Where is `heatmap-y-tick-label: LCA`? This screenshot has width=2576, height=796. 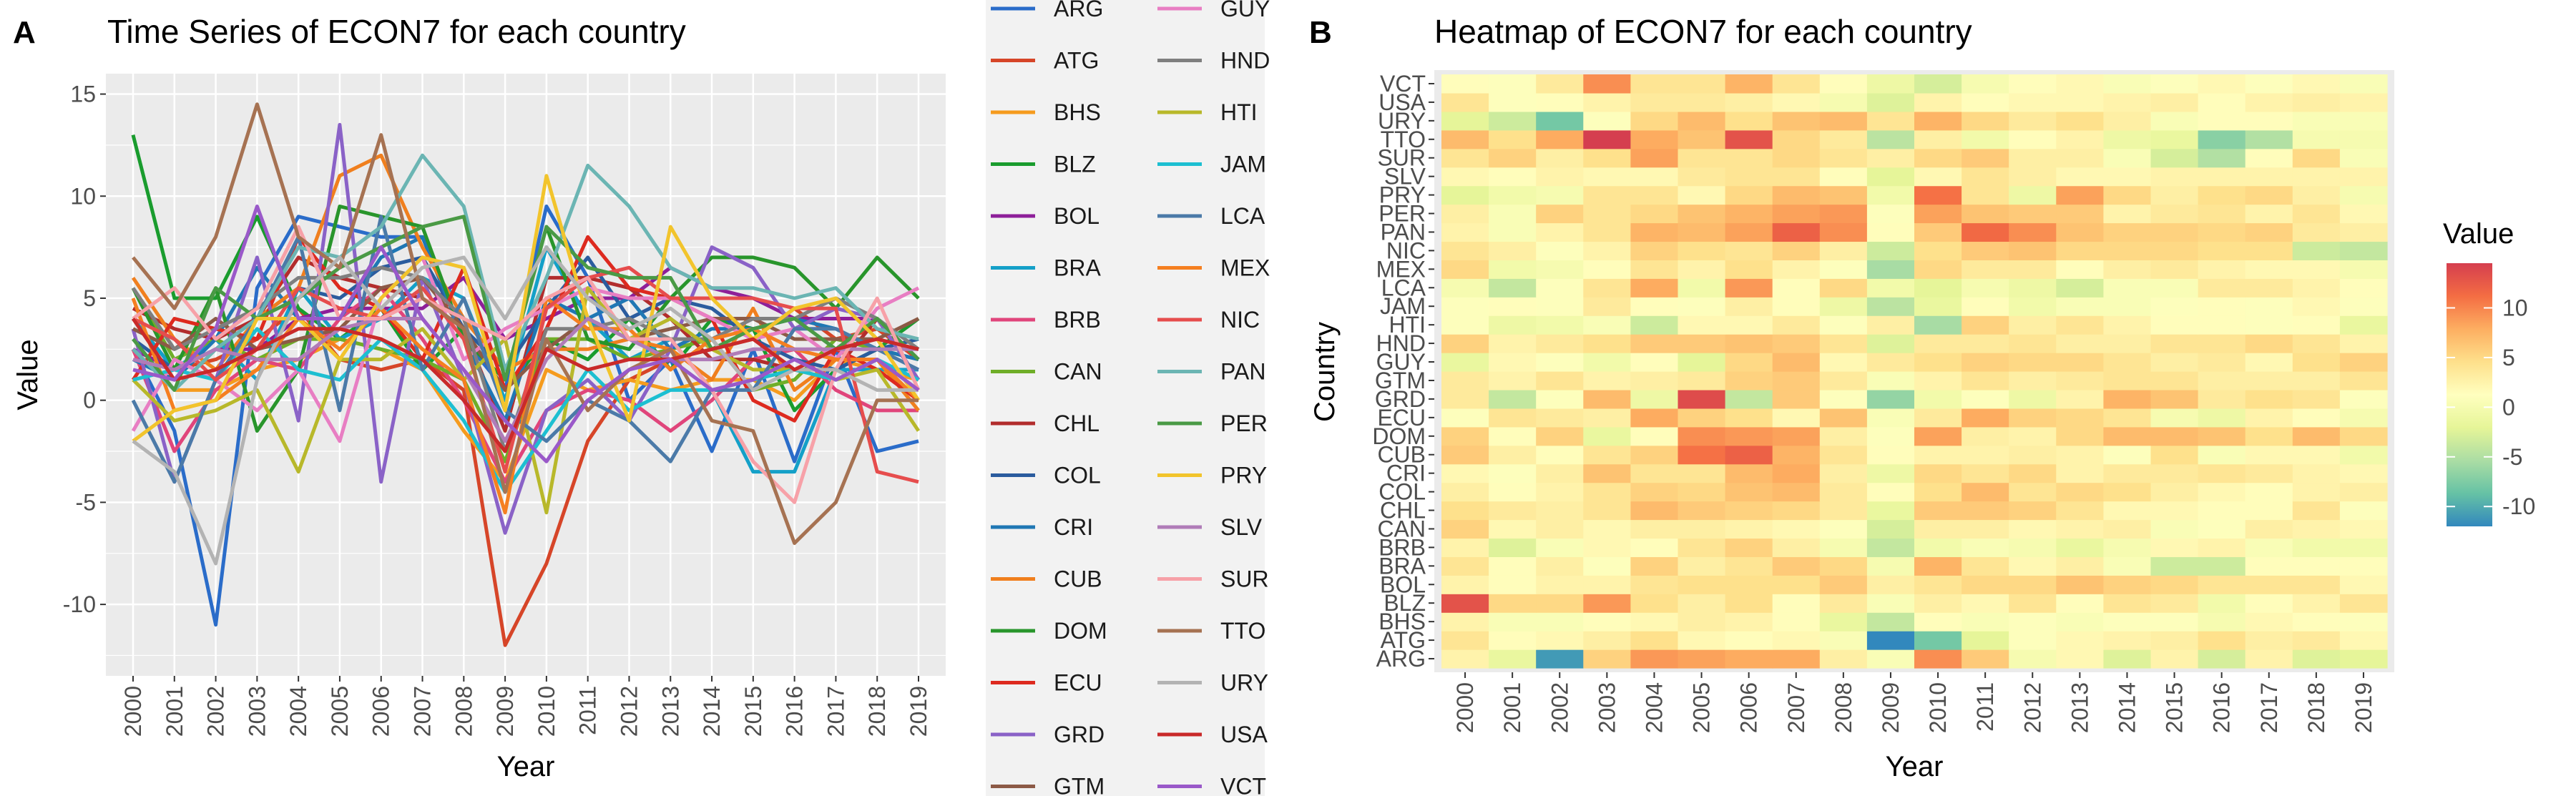
heatmap-y-tick-label: LCA is located at coordinates (1403, 287).